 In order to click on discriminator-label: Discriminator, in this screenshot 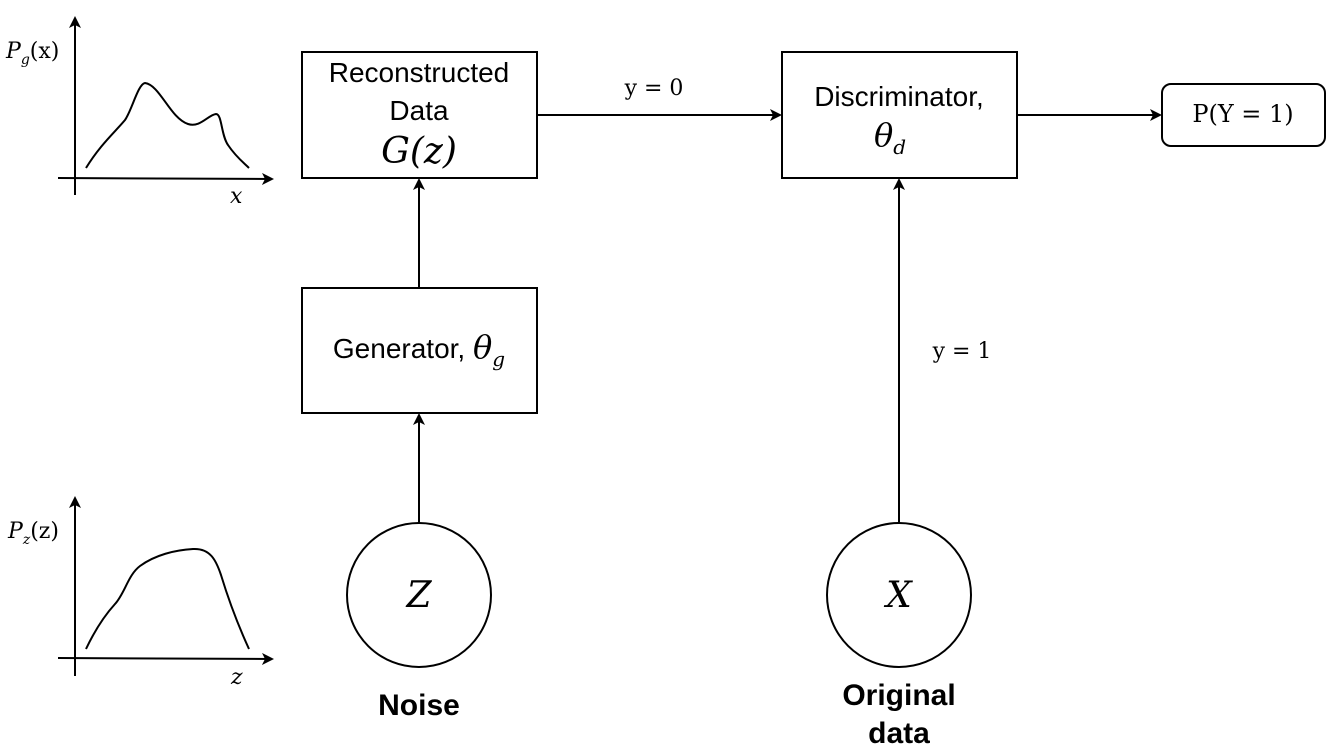, I will do `click(899, 96)`.